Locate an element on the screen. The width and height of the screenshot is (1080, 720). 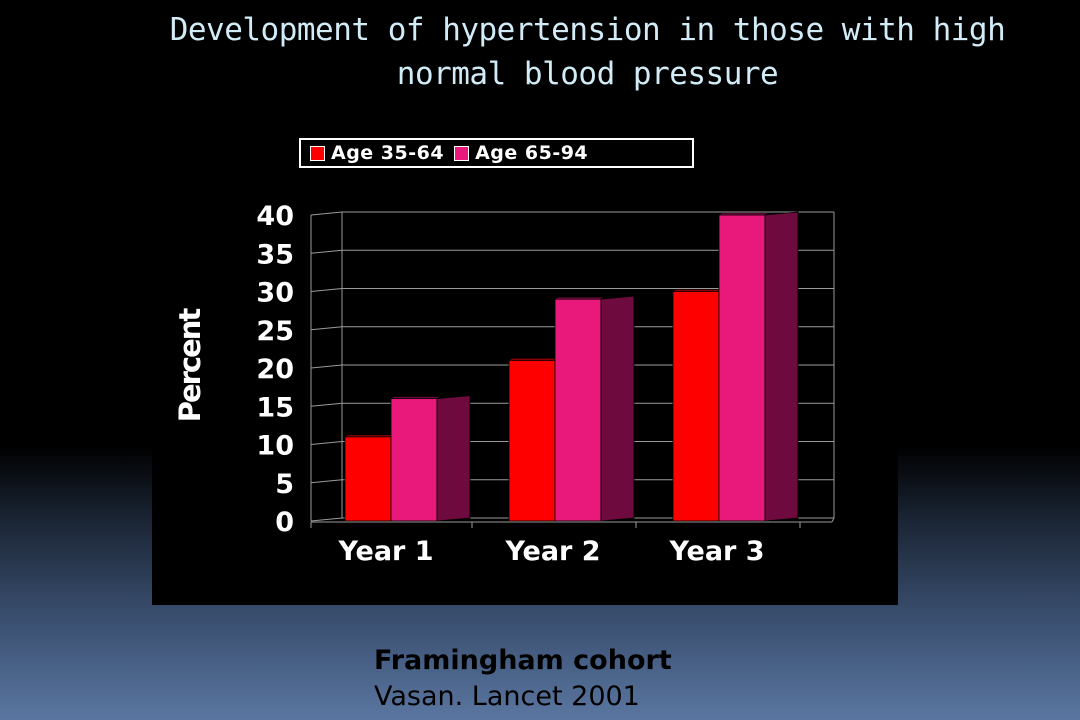
y-tick-label: 25 is located at coordinates (275, 331).